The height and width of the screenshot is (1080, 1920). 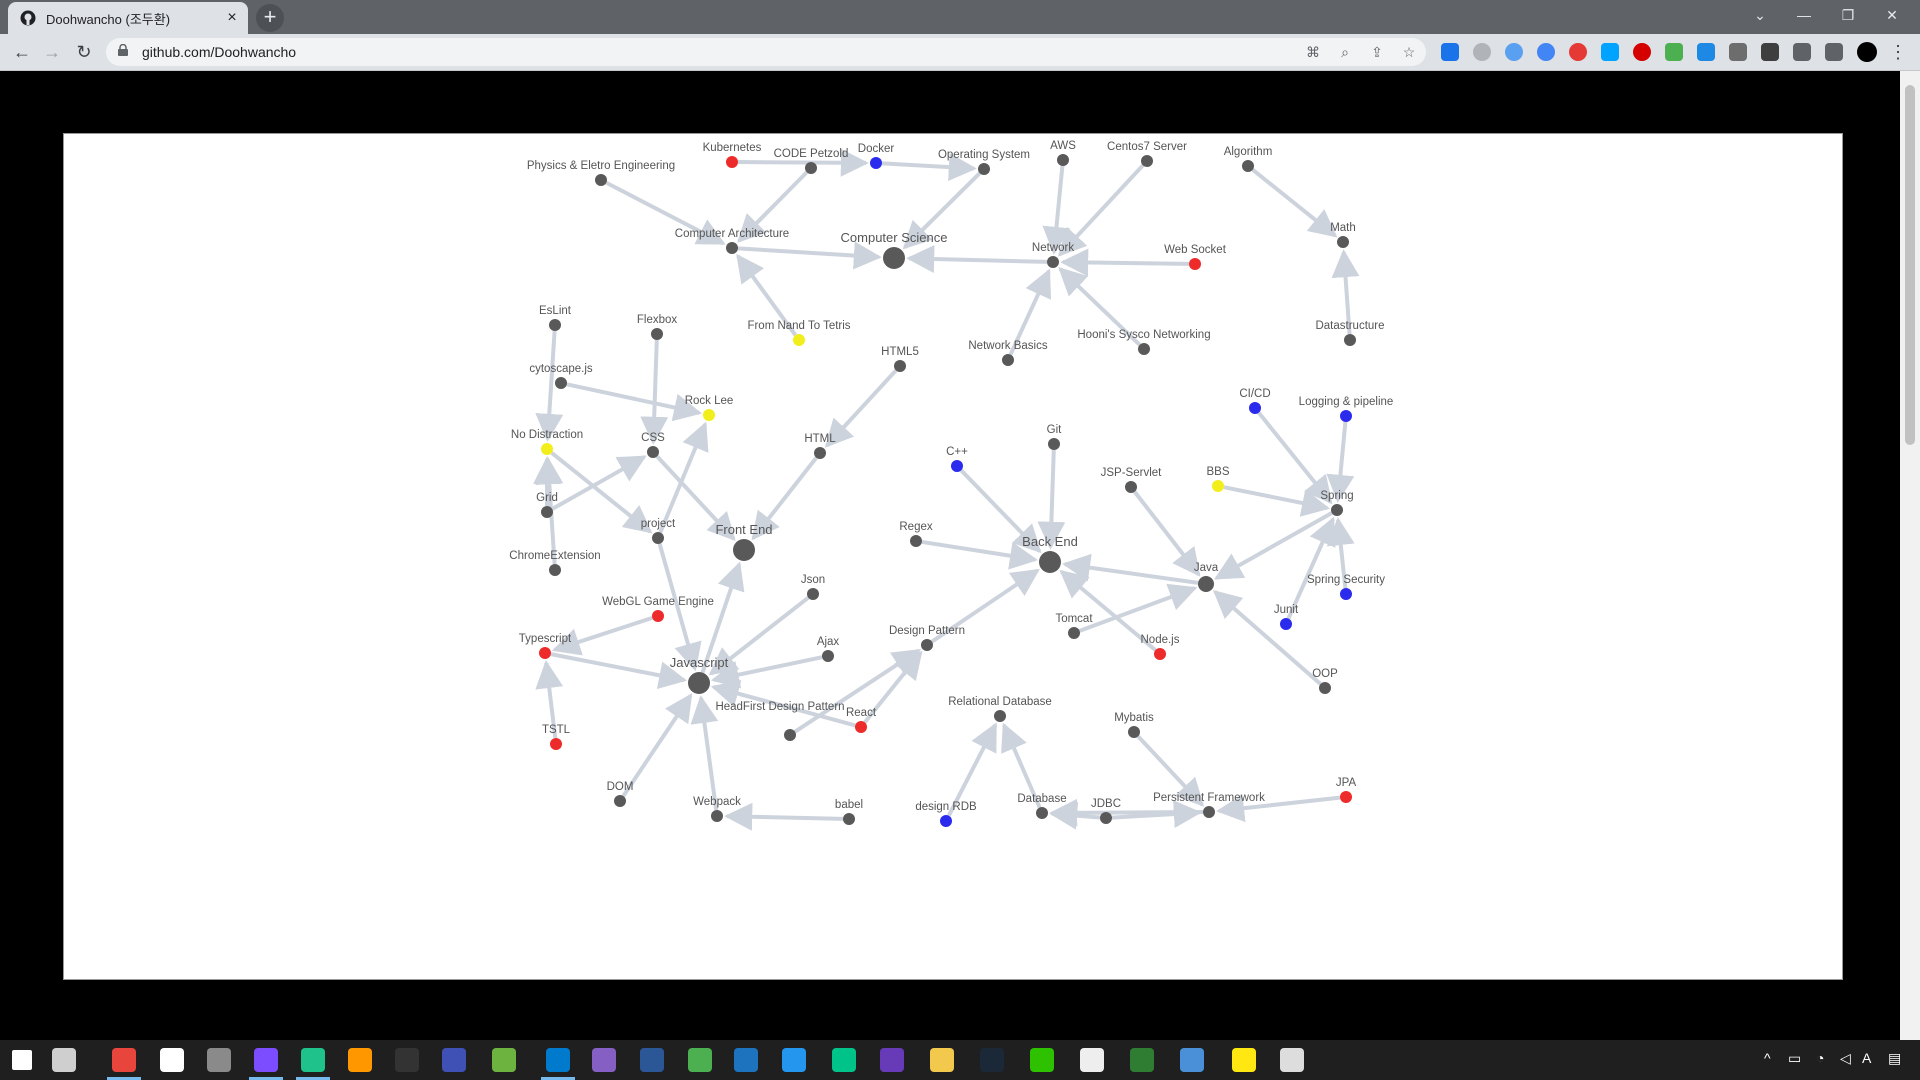 What do you see at coordinates (1377, 52) in the screenshot?
I see `share-icon: ⇪` at bounding box center [1377, 52].